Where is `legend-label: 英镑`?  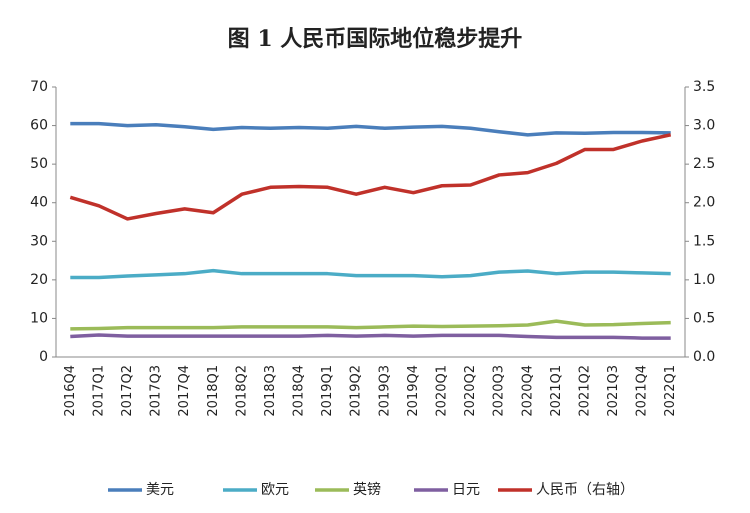 legend-label: 英镑 is located at coordinates (367, 489).